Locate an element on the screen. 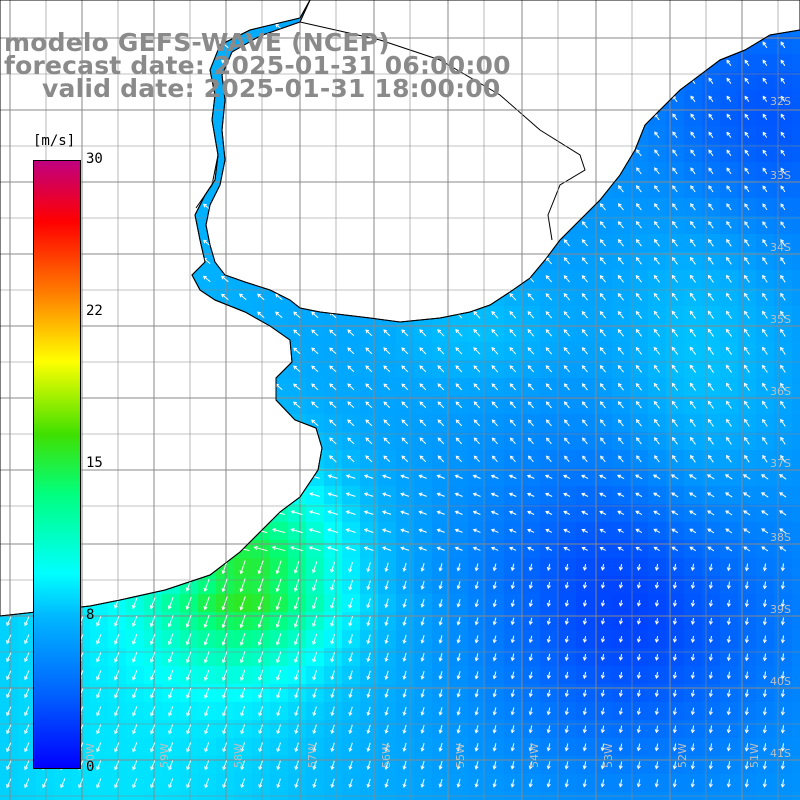  lat-label: 36S is located at coordinates (780, 391).